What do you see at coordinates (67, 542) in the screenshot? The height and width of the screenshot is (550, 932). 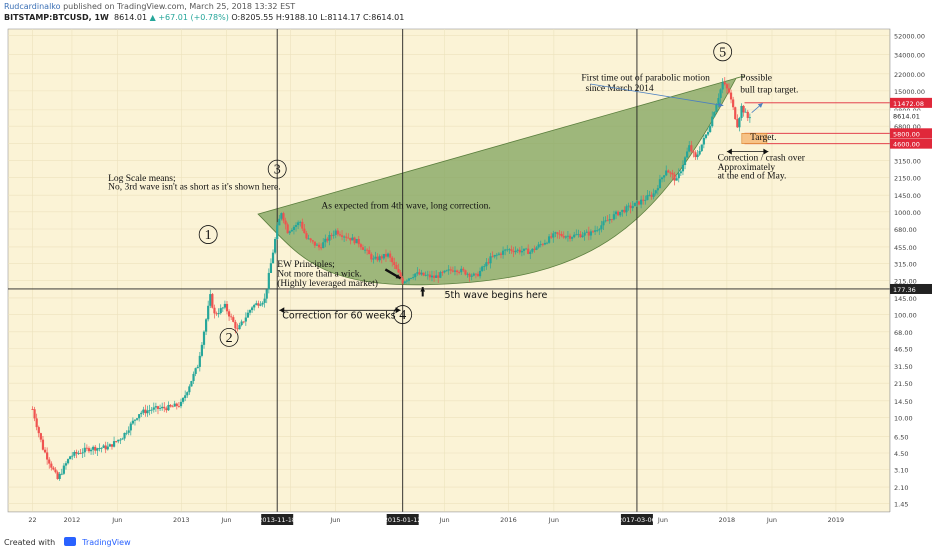 I see `footer: Created with TradingView` at bounding box center [67, 542].